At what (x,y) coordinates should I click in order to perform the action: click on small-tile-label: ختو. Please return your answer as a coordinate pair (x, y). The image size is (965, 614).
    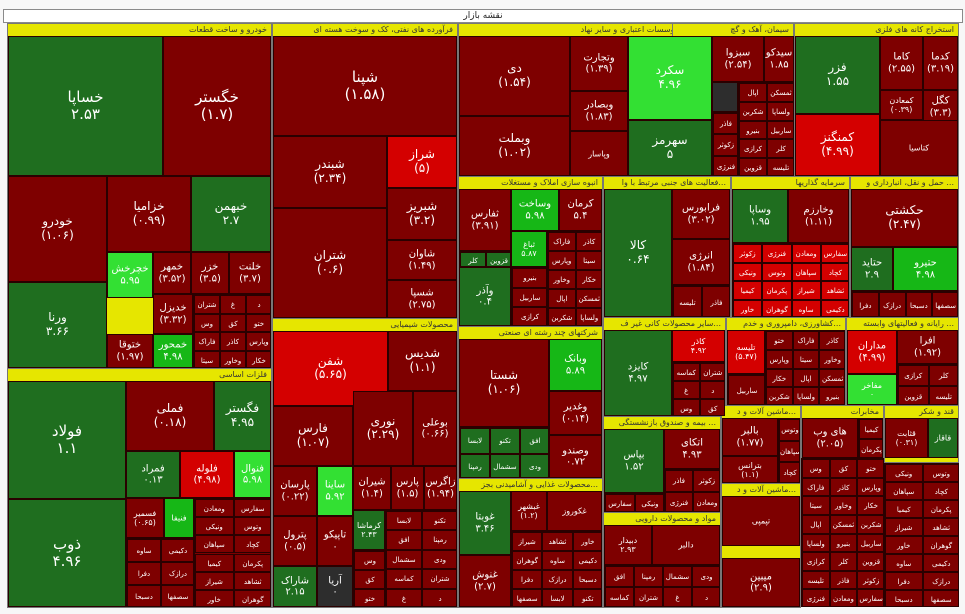
    Looking at the image, I should click on (258, 322).